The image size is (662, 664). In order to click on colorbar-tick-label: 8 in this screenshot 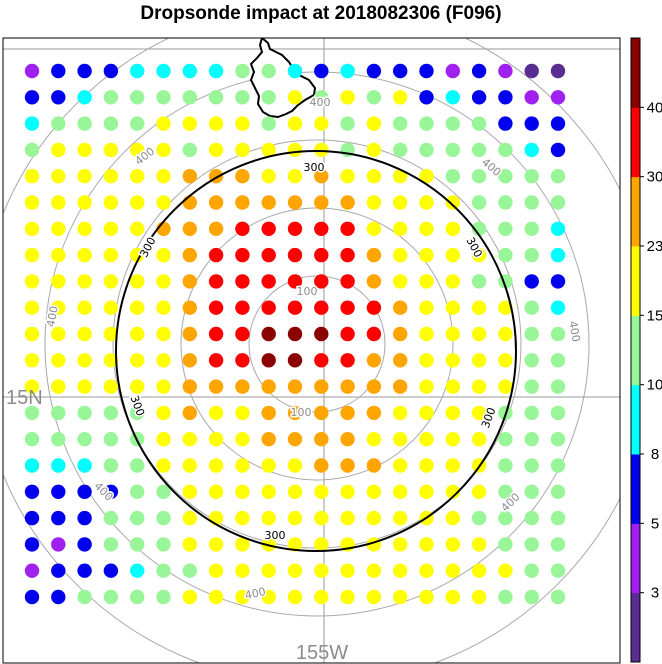, I will do `click(655, 454)`.